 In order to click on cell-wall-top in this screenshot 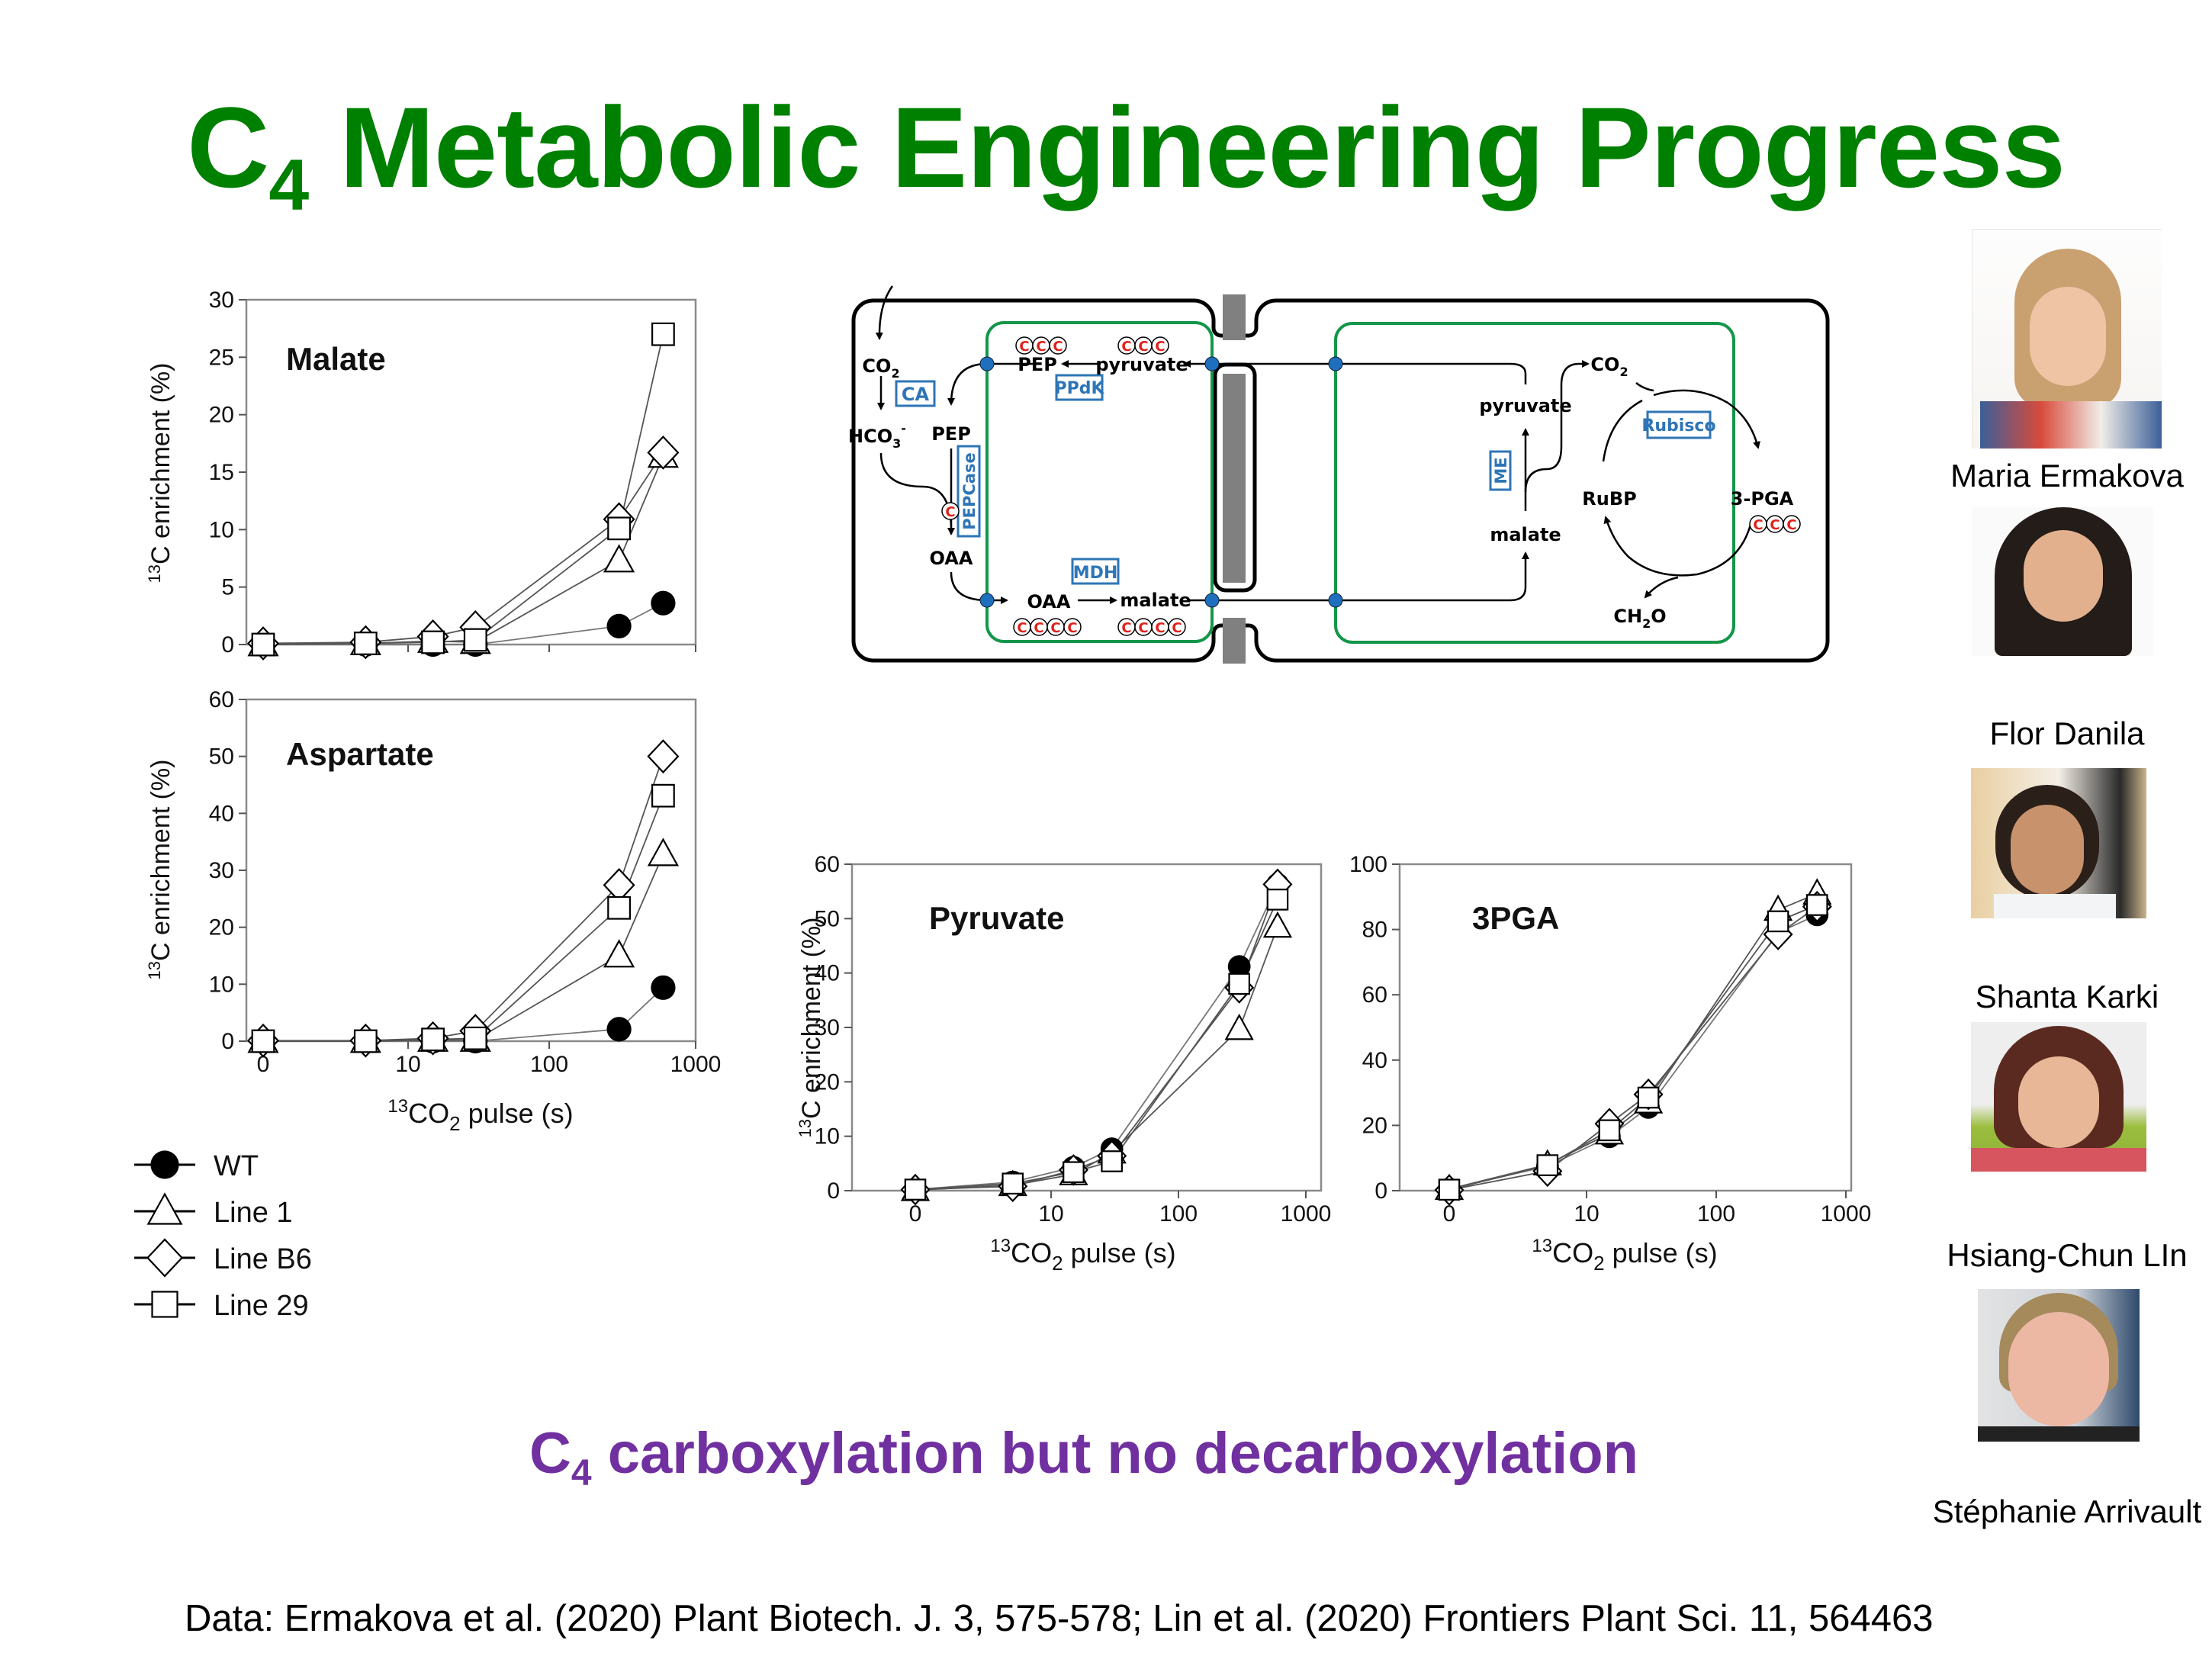, I will do `click(1234, 317)`.